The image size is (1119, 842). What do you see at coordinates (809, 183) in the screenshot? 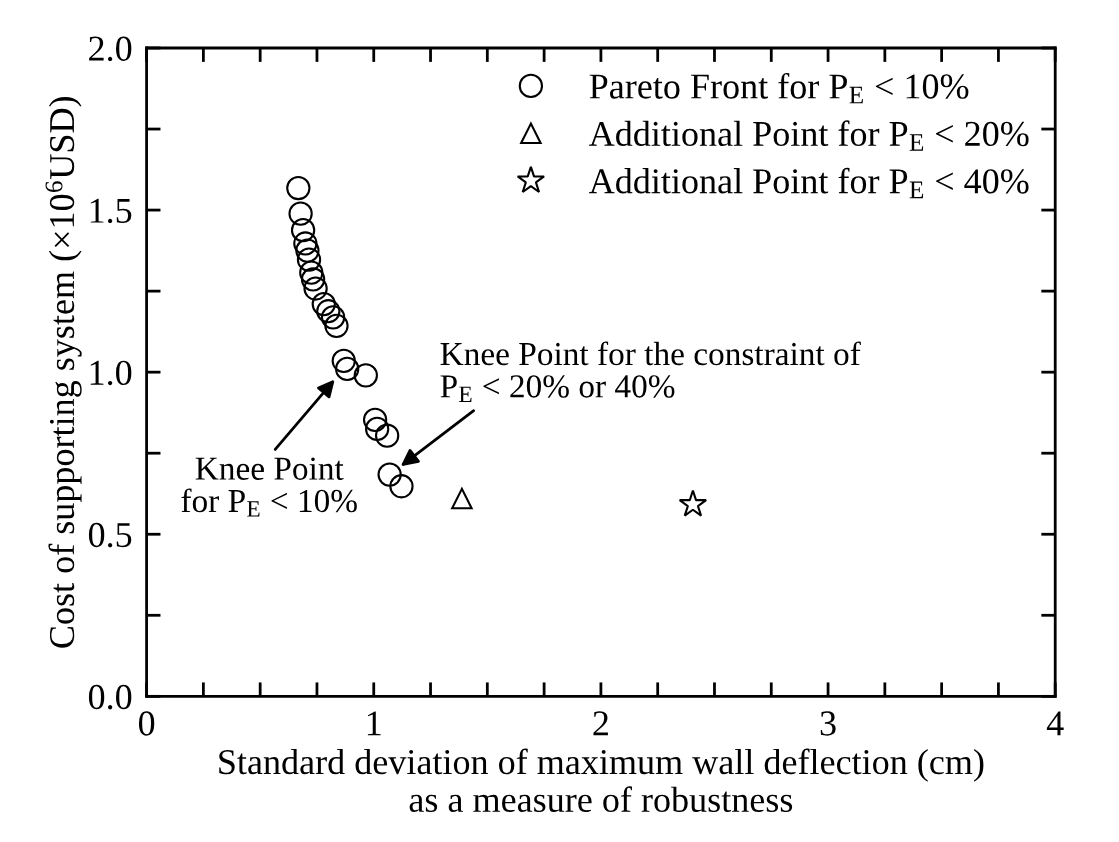
I see `legend-label: Additional Point for P$_{E}$ < 40%` at bounding box center [809, 183].